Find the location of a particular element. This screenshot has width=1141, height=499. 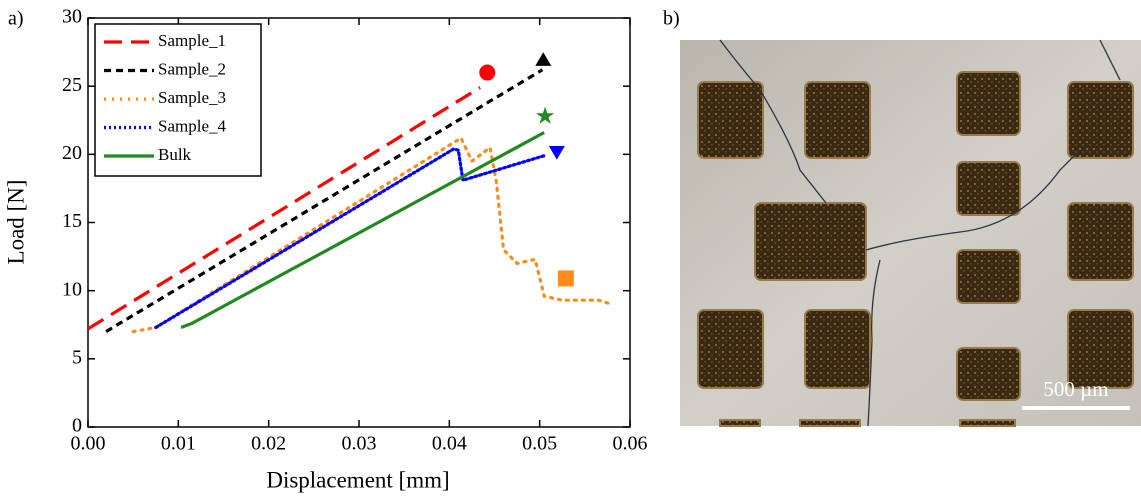

y-tick-label: 25 is located at coordinates (72, 85).